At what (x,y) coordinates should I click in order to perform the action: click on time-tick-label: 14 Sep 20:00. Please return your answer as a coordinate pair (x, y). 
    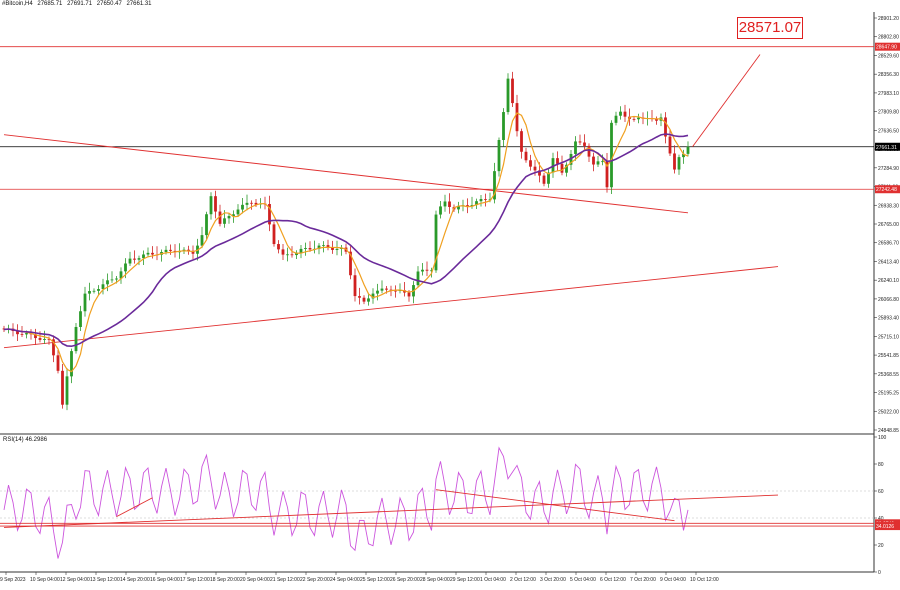
    Looking at the image, I should click on (135, 580).